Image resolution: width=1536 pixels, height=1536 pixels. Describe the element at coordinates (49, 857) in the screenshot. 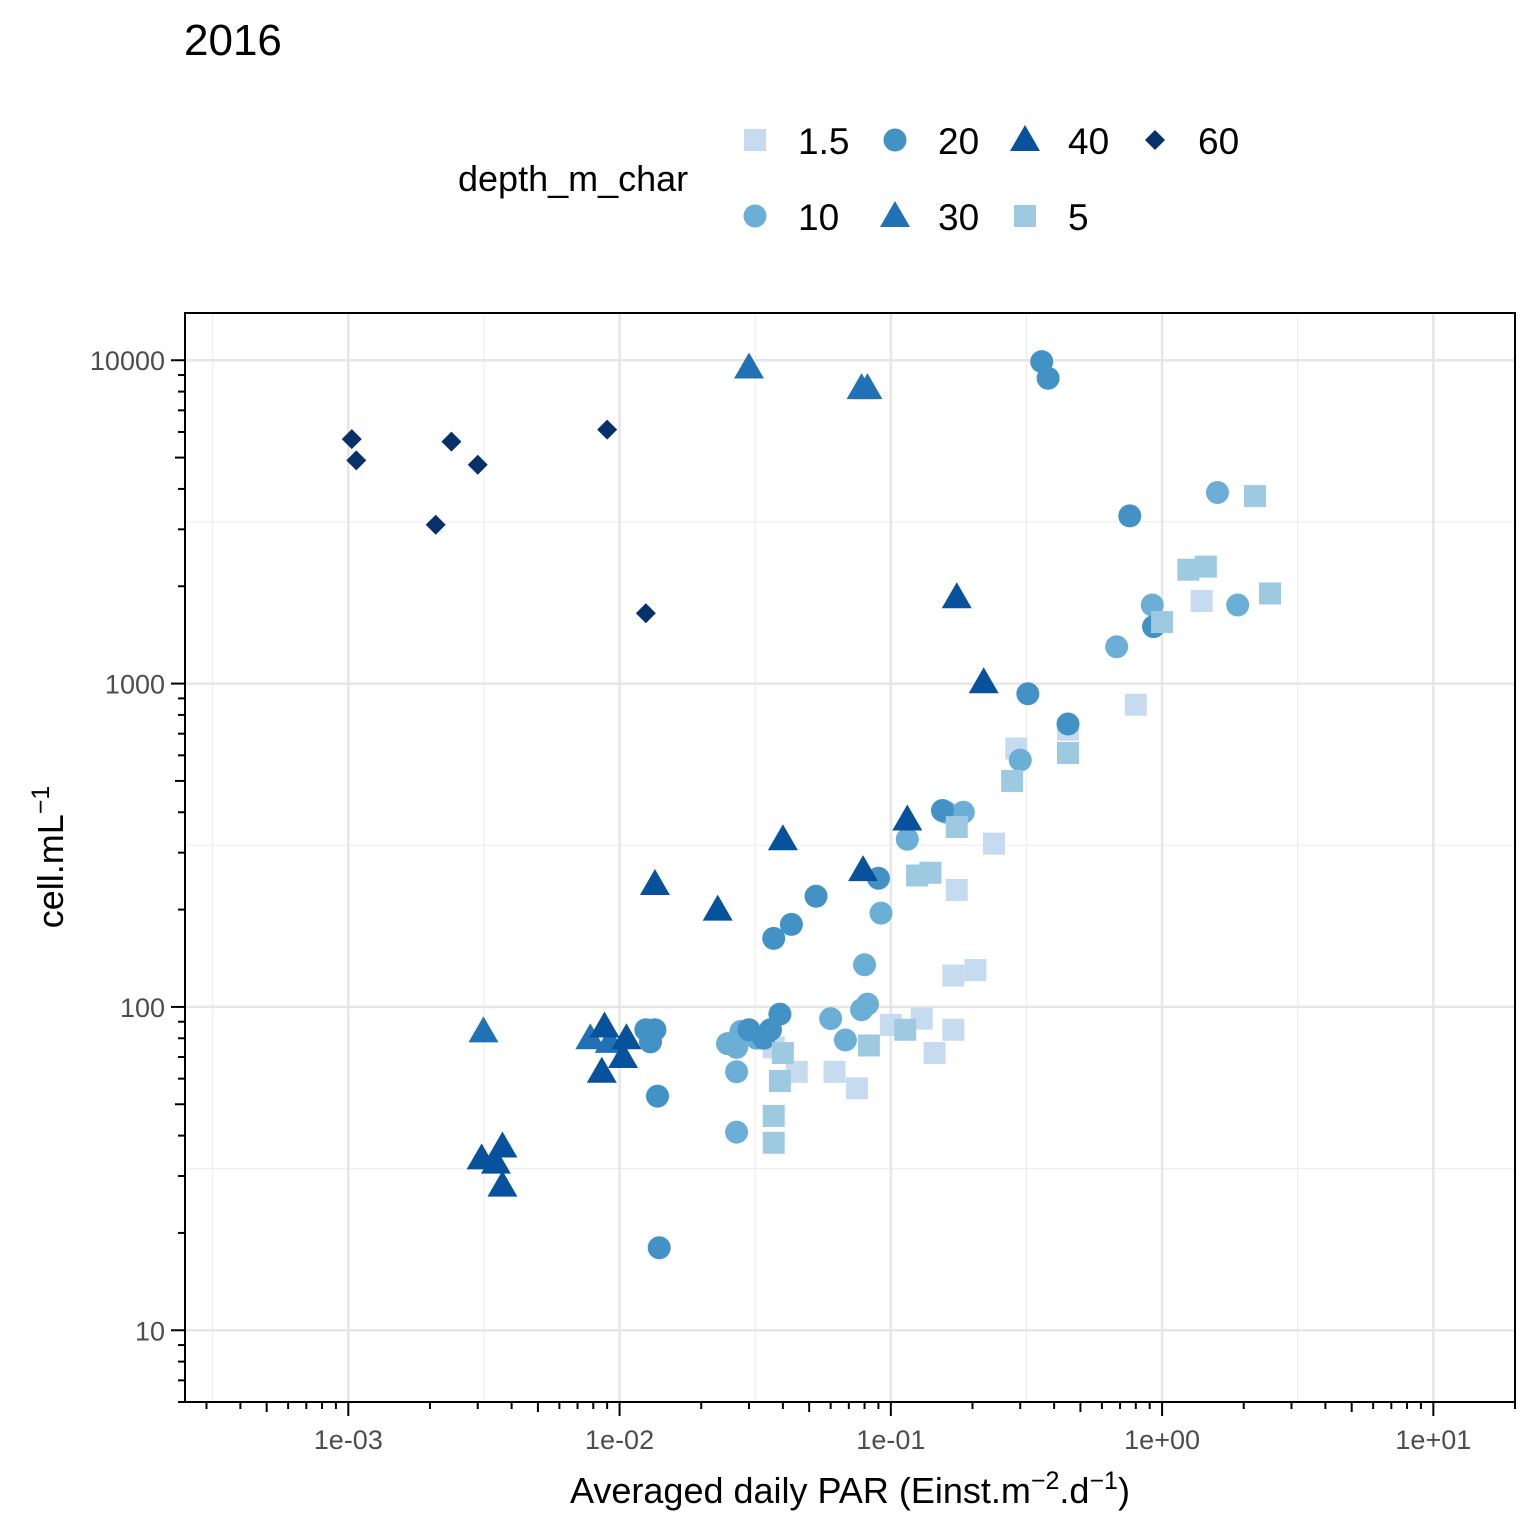

I see `y-axis-title: cell.mL−1` at that location.